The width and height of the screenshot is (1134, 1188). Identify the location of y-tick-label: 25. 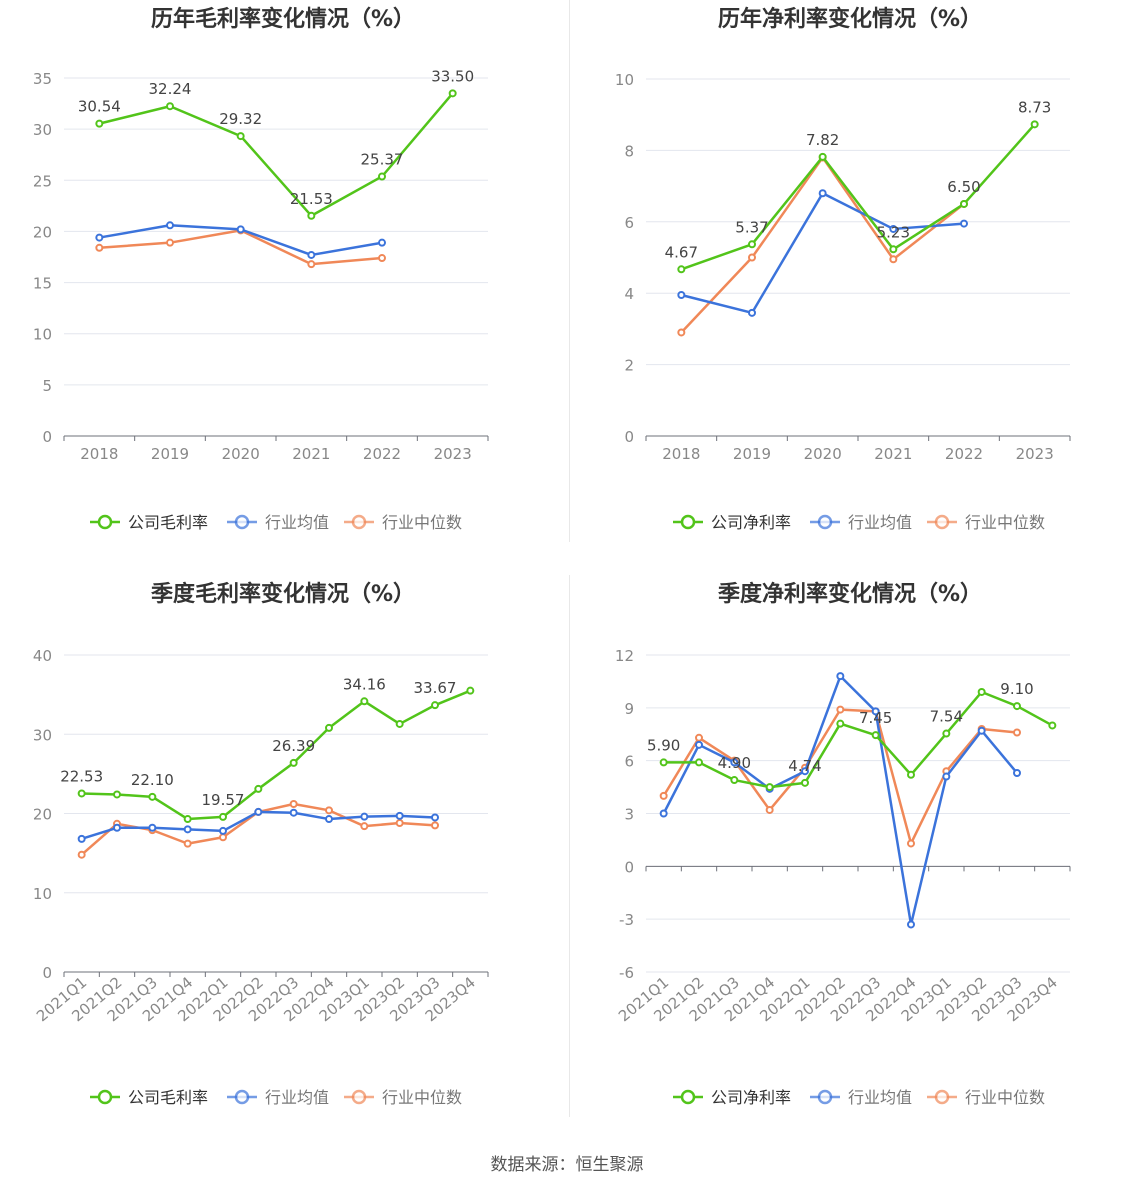
(42, 181).